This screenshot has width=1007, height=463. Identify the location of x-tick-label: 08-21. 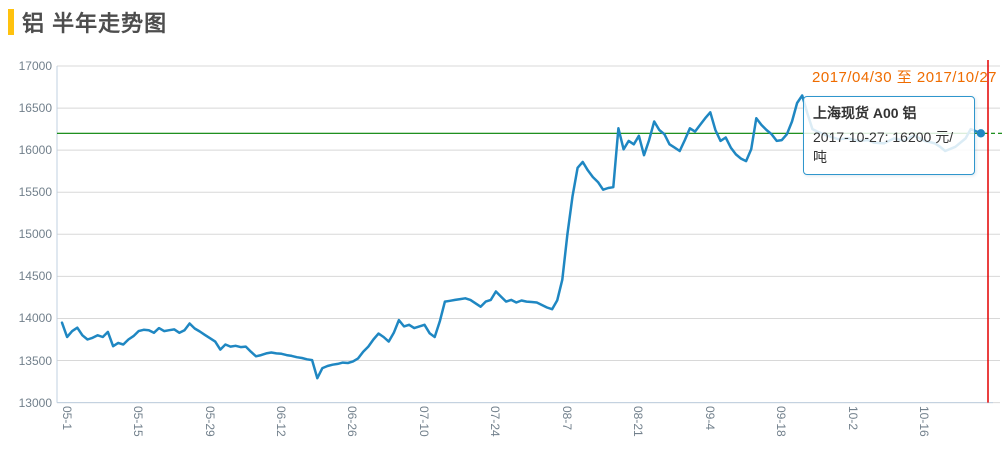
(638, 421).